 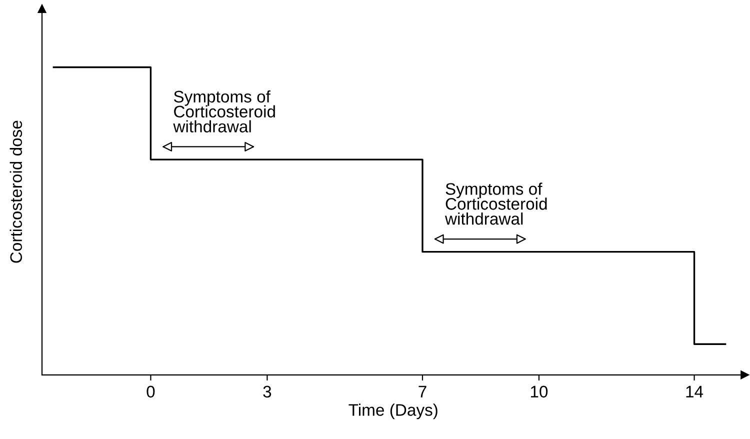 What do you see at coordinates (422, 392) in the screenshot?
I see `x-tick-label: 7` at bounding box center [422, 392].